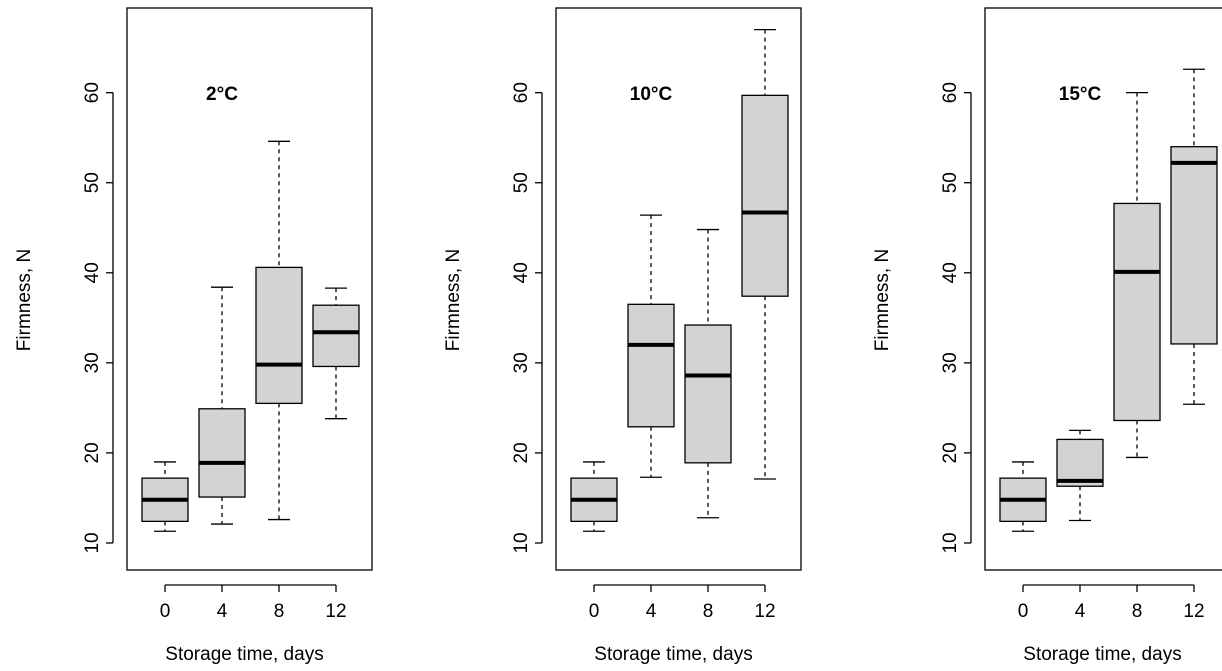 The height and width of the screenshot is (671, 1222). What do you see at coordinates (222, 94) in the screenshot?
I see `panel-title: 2°C` at bounding box center [222, 94].